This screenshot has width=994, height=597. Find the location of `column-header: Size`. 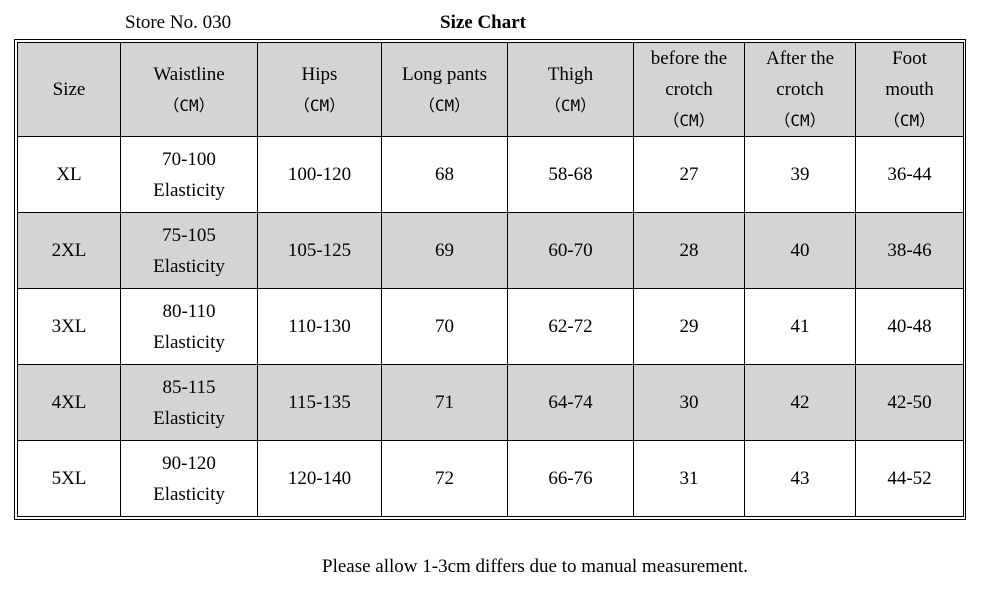

column-header: Size is located at coordinates (69, 89).